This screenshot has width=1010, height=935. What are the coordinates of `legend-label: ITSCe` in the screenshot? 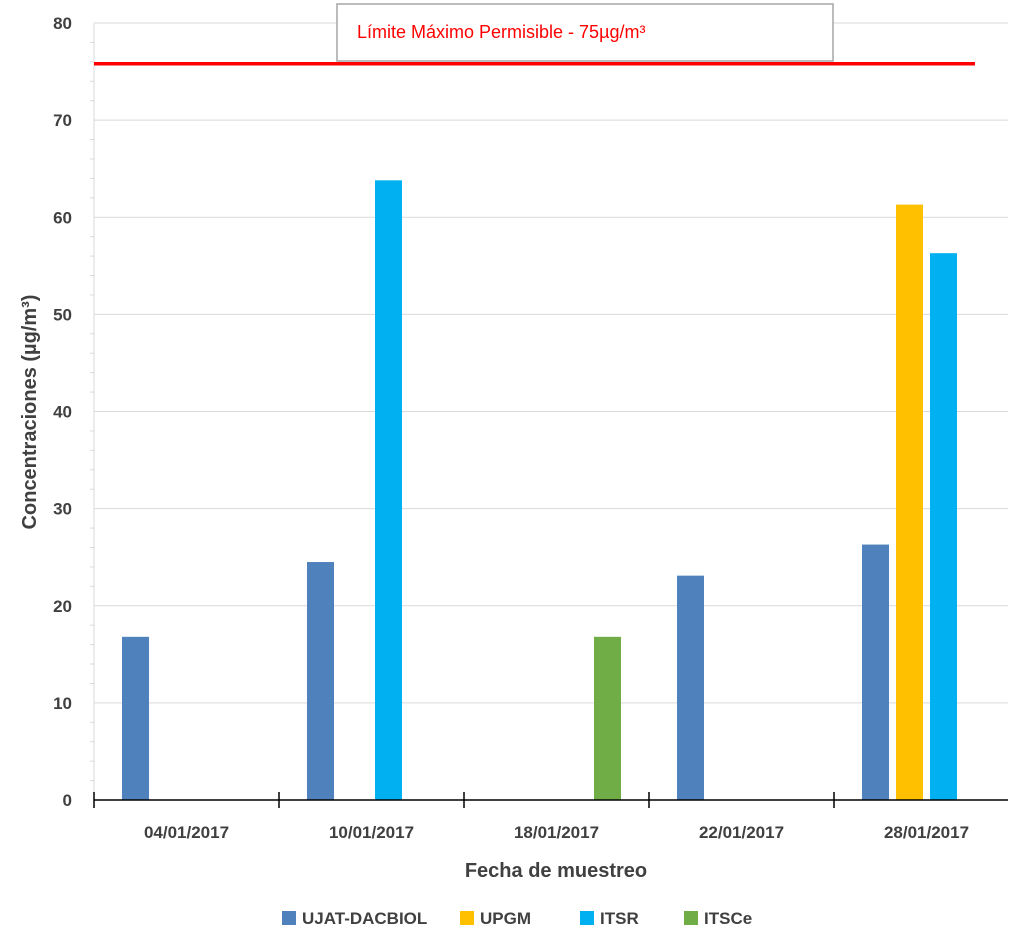 It's located at (728, 918).